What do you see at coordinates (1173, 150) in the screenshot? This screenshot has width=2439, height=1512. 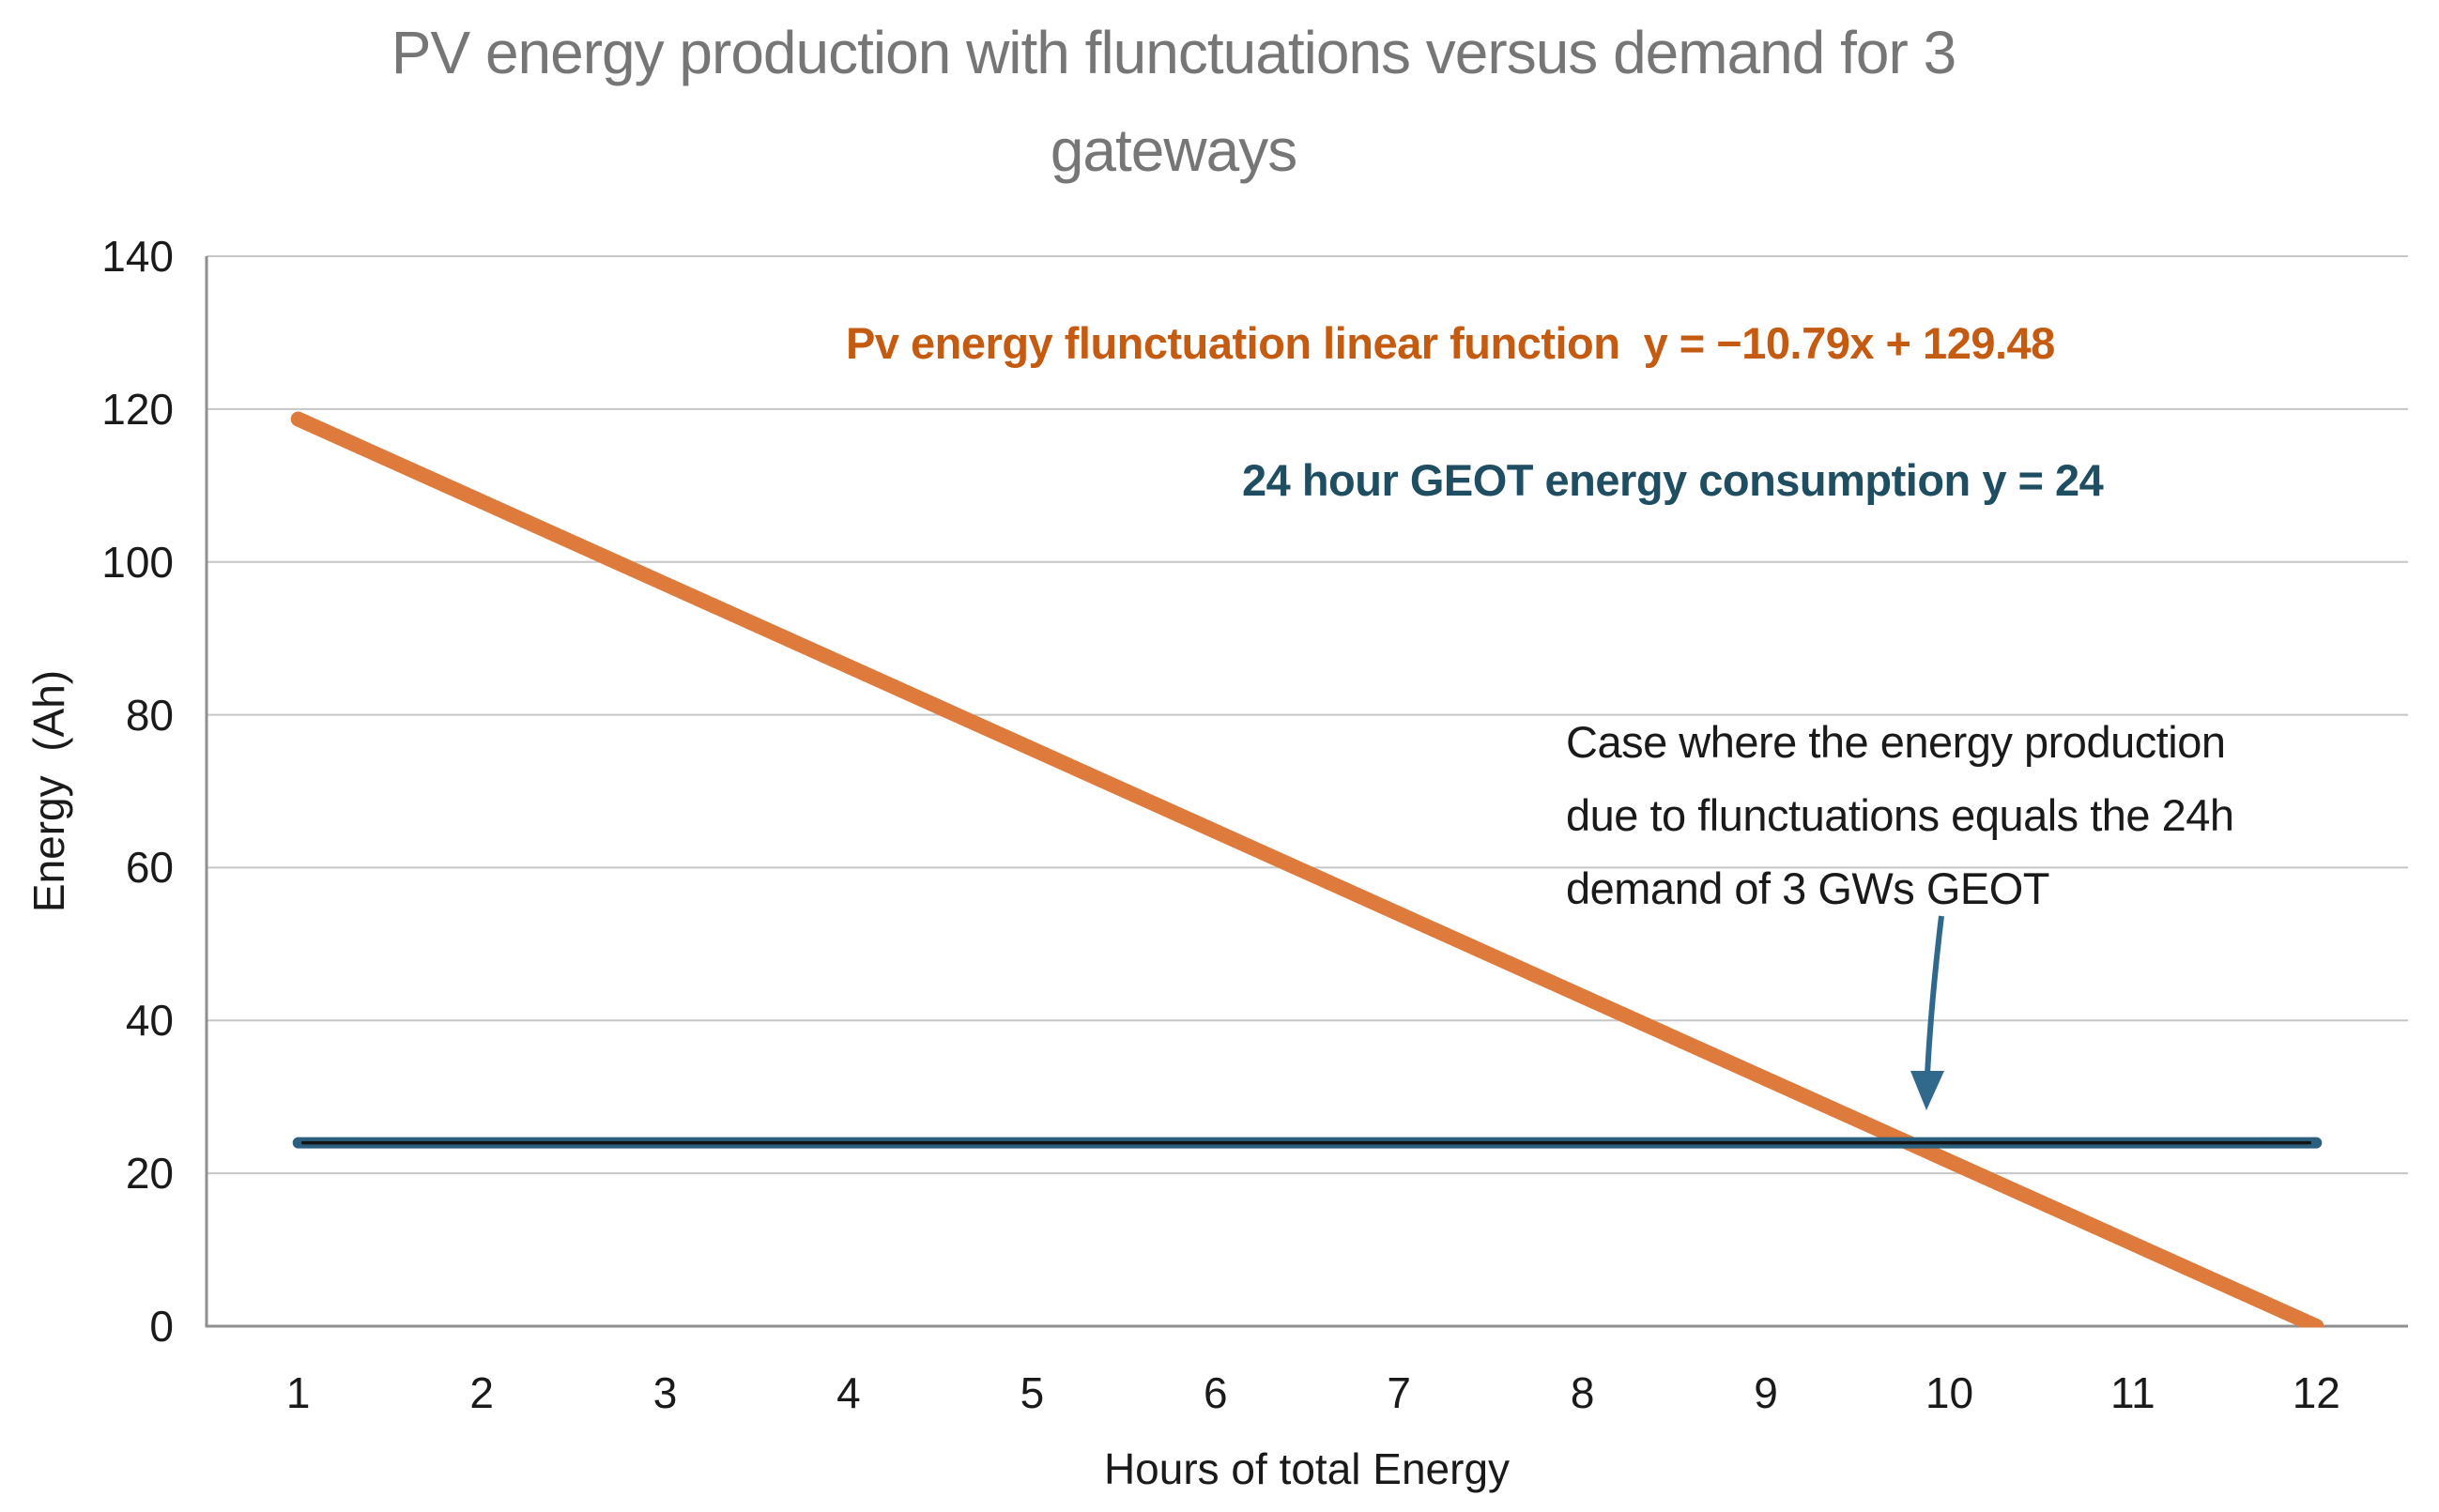 I see `chart-title-line2: gateways` at bounding box center [1173, 150].